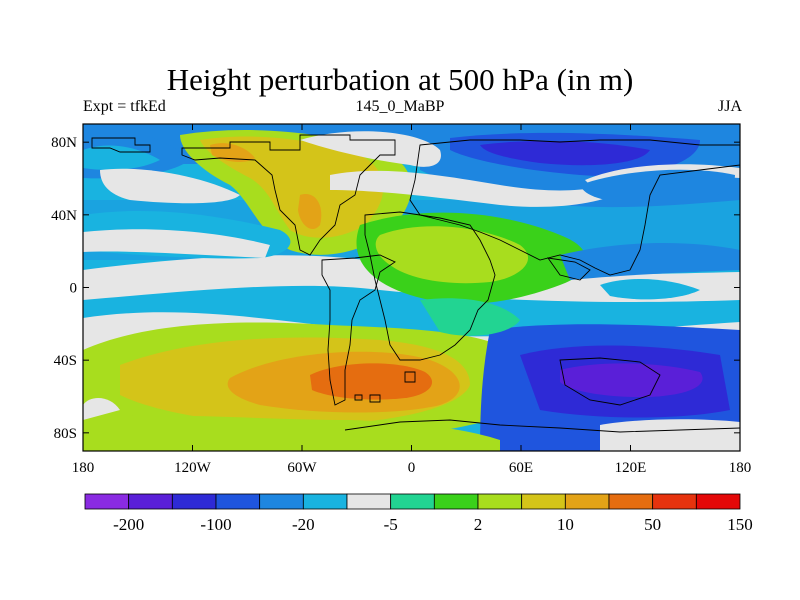  I want to click on y-tick-label: 80N, so click(64, 143).